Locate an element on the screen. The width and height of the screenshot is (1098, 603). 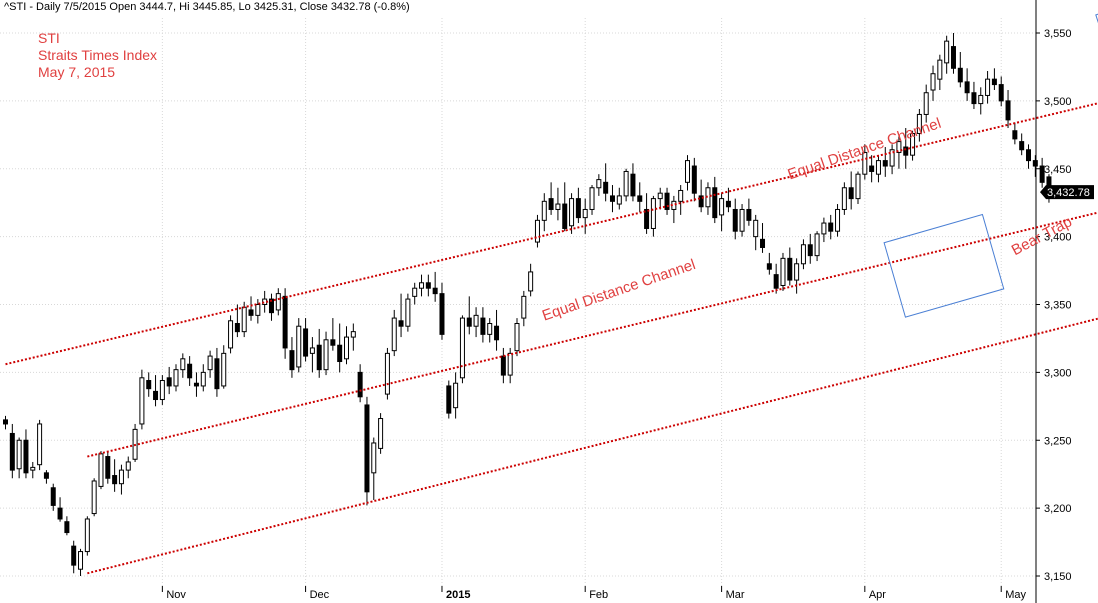
legend-line-date: May 7, 2015 is located at coordinates (77, 72).